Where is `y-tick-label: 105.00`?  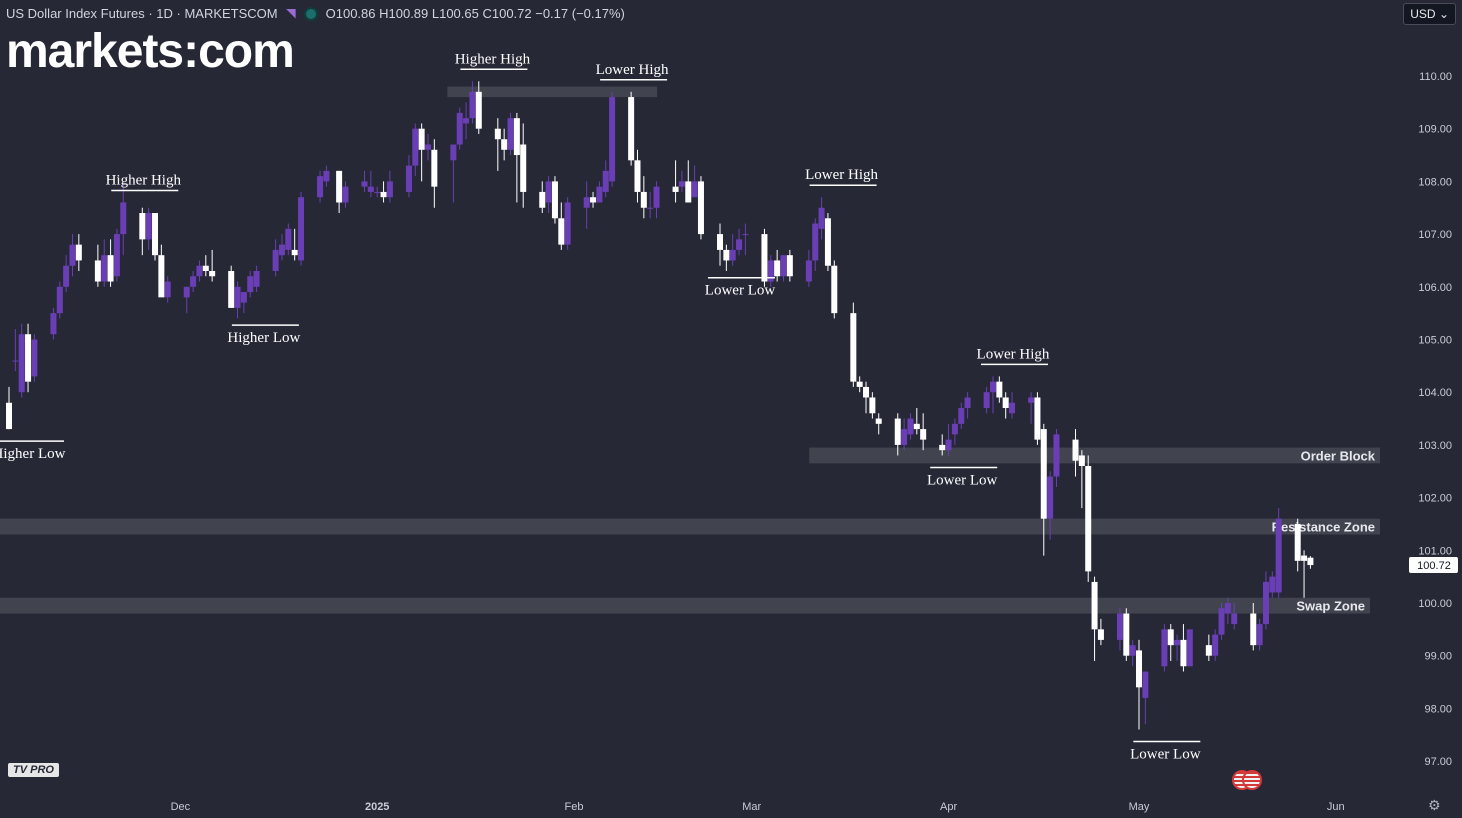
y-tick-label: 105.00 is located at coordinates (1435, 341).